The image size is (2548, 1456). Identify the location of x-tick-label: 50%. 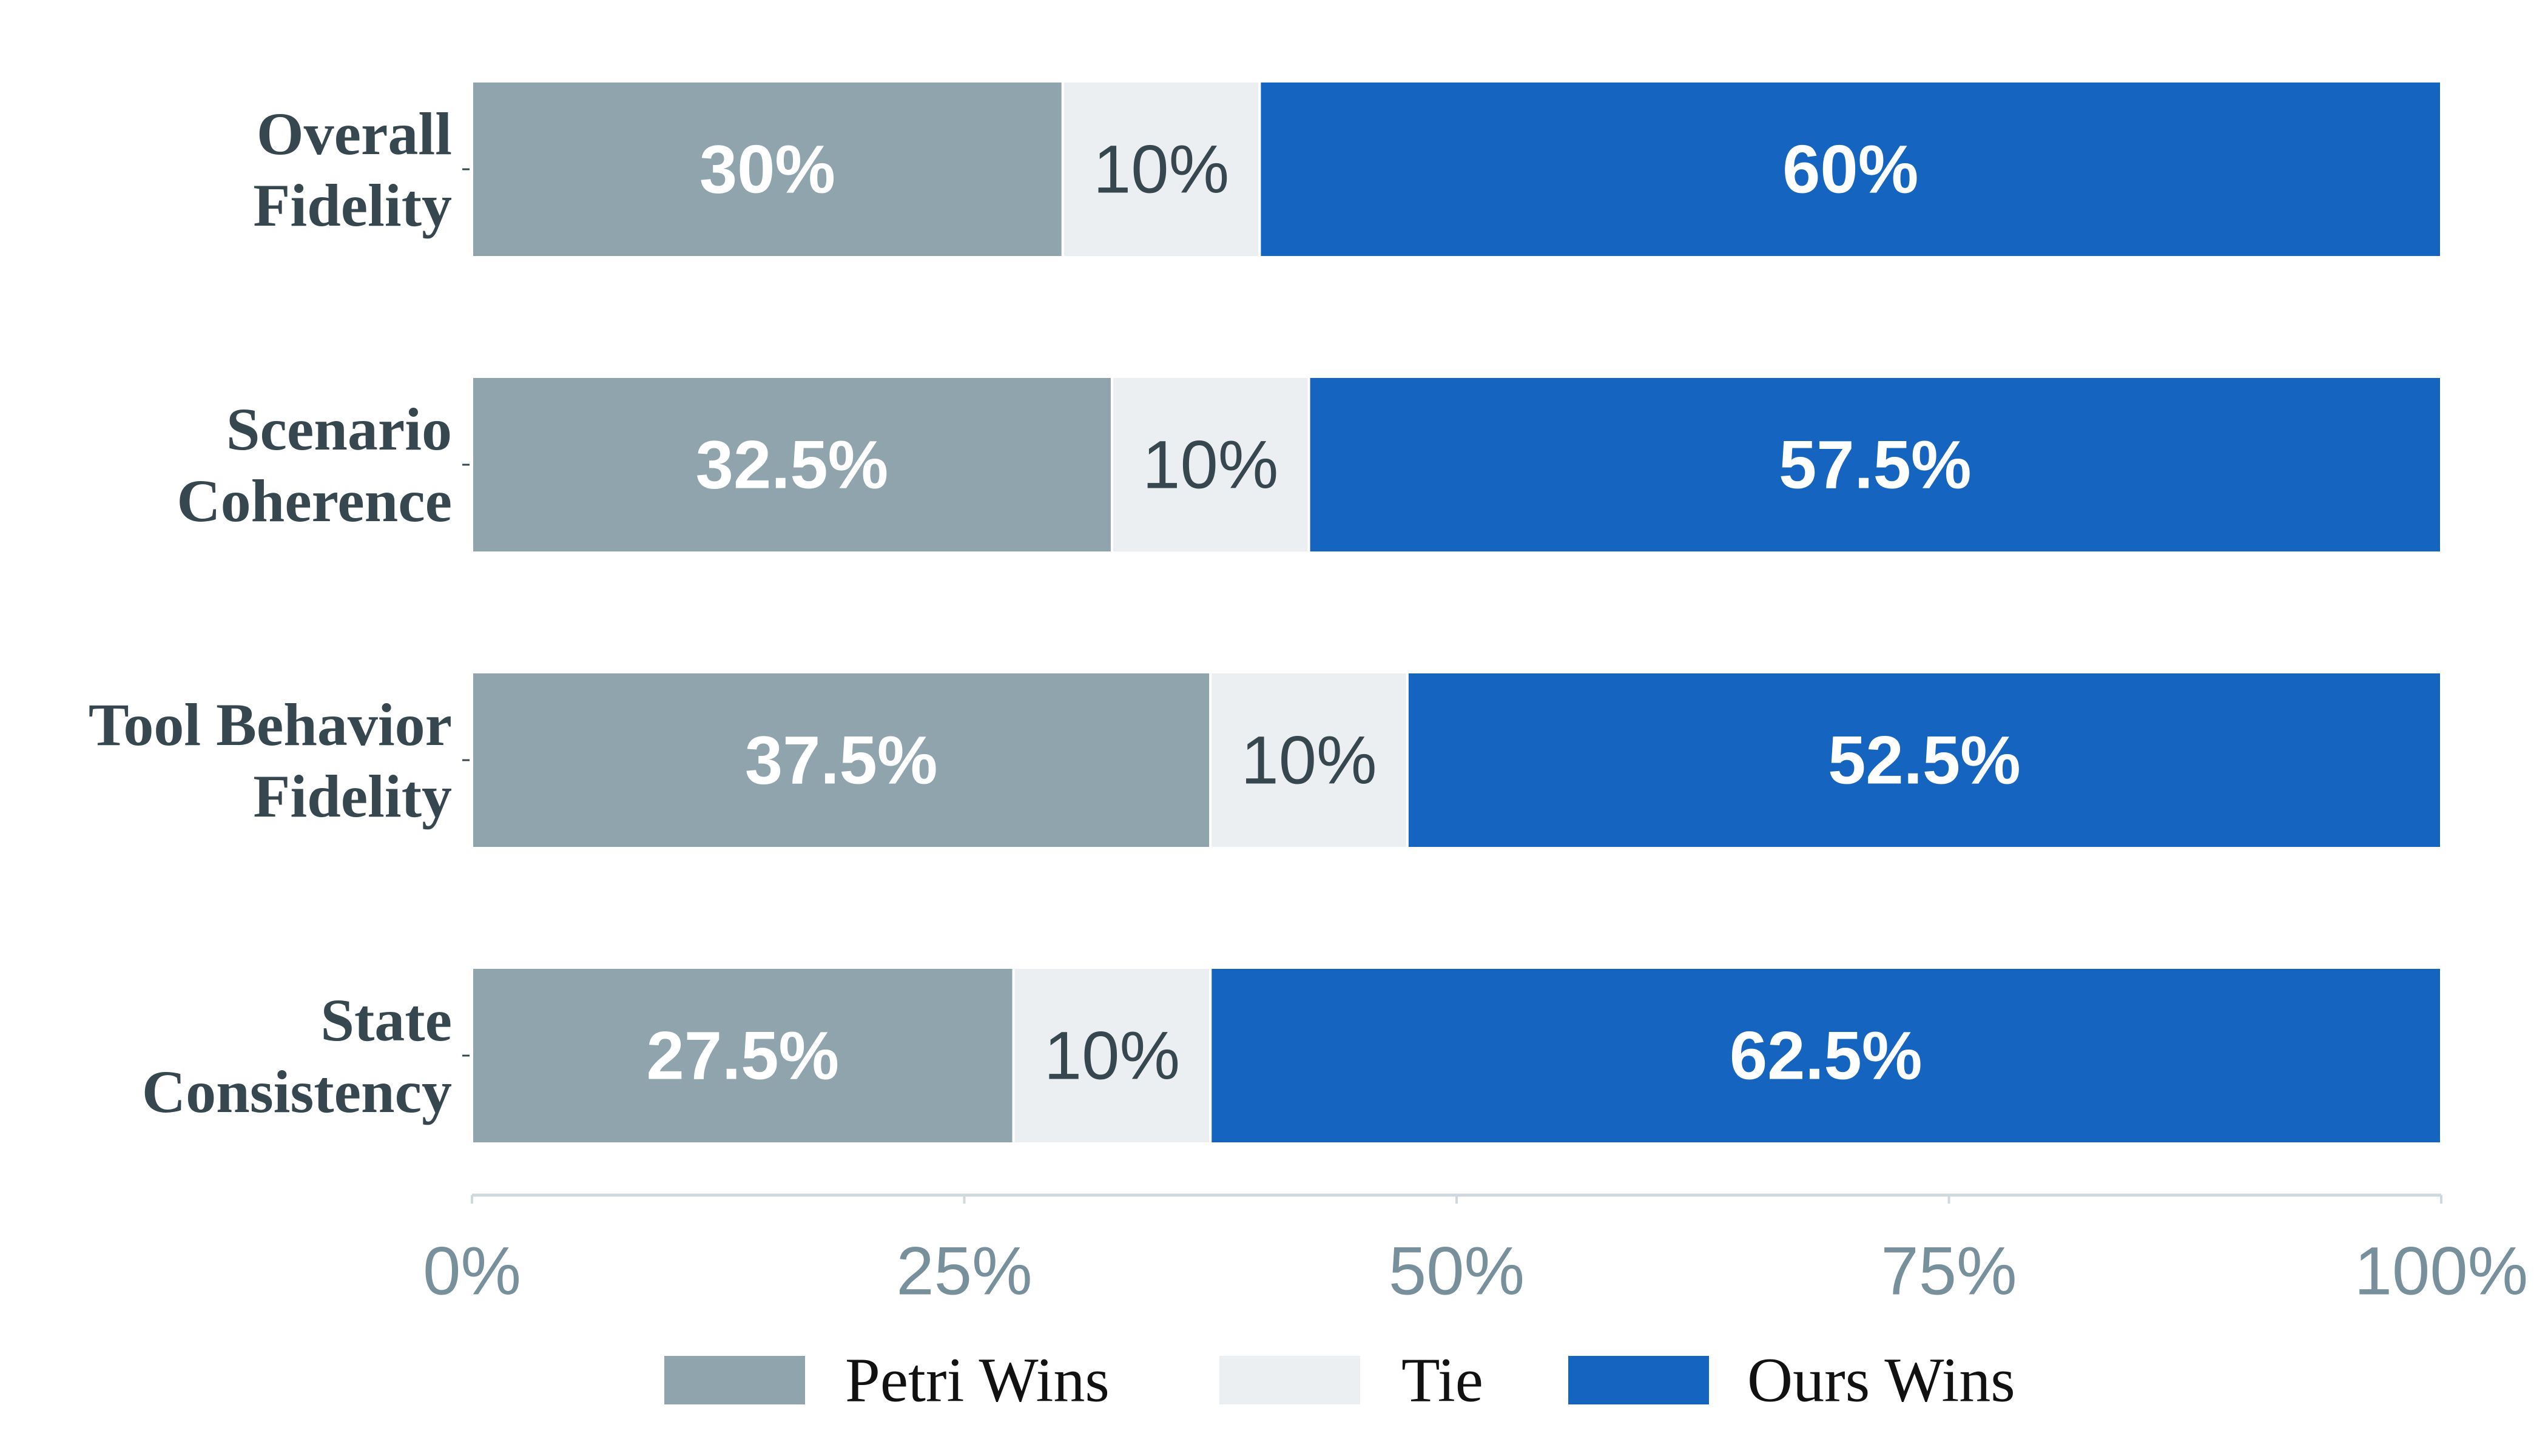
(1457, 1271).